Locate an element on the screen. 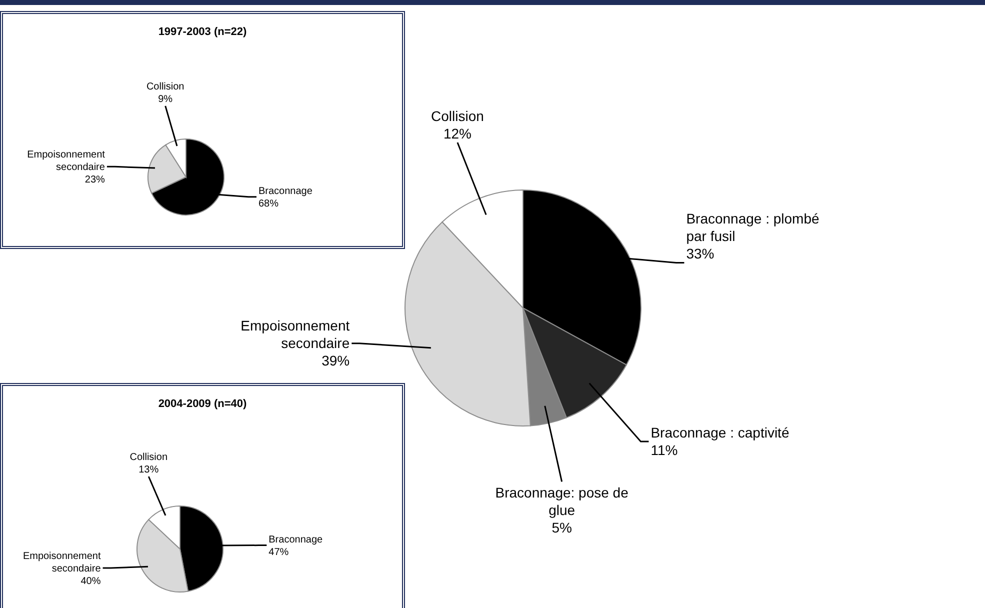 The height and width of the screenshot is (608, 985). data-label: 5% is located at coordinates (562, 528).